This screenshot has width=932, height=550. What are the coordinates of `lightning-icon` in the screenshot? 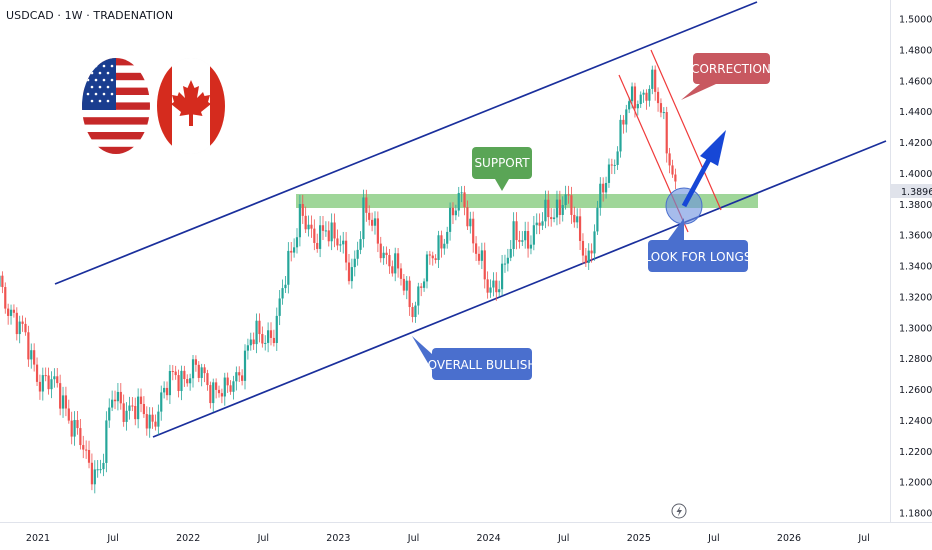 It's located at (679, 511).